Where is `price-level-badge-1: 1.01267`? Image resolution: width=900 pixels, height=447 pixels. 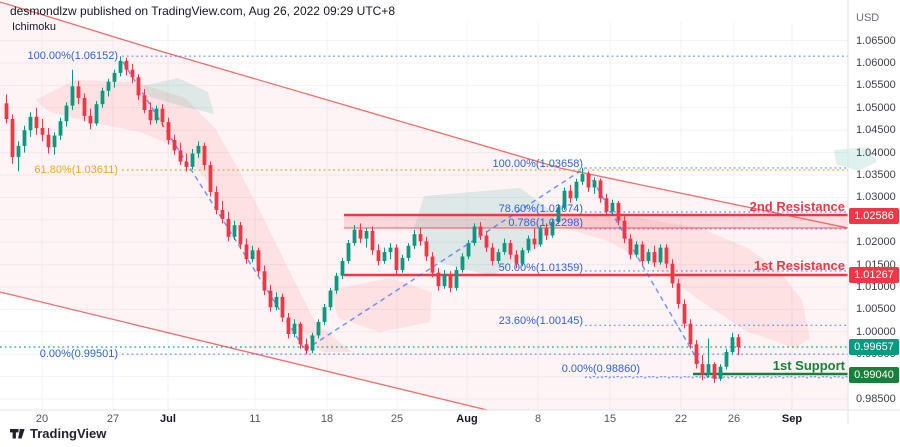 price-level-badge-1: 1.01267 is located at coordinates (874, 275).